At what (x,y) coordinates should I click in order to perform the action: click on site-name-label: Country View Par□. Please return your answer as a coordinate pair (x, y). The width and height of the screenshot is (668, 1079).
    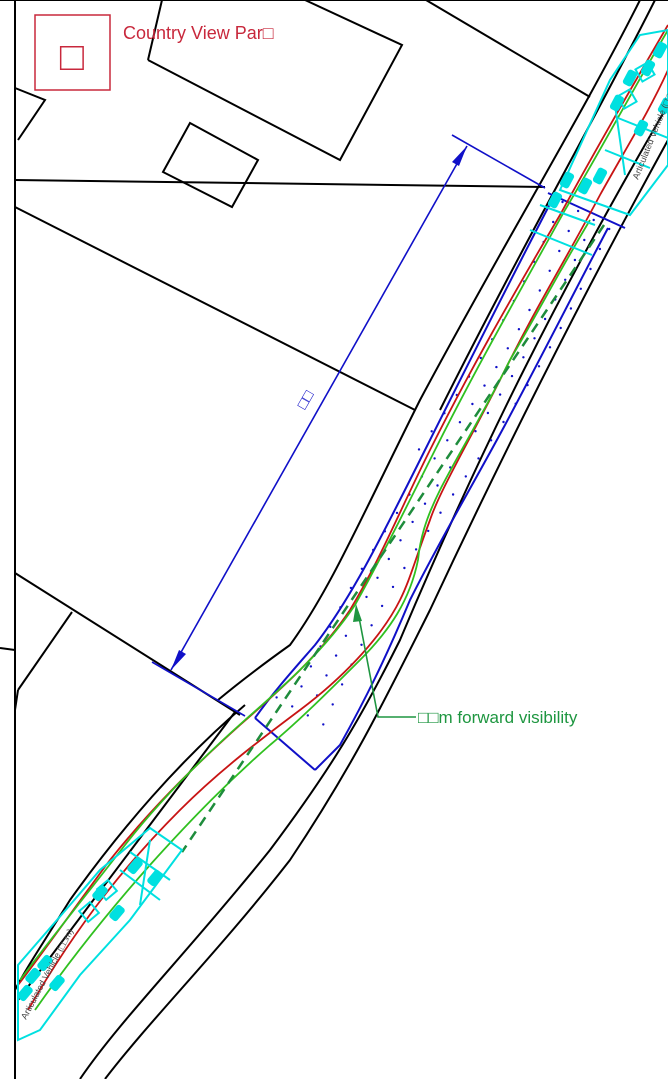
    Looking at the image, I should click on (198, 33).